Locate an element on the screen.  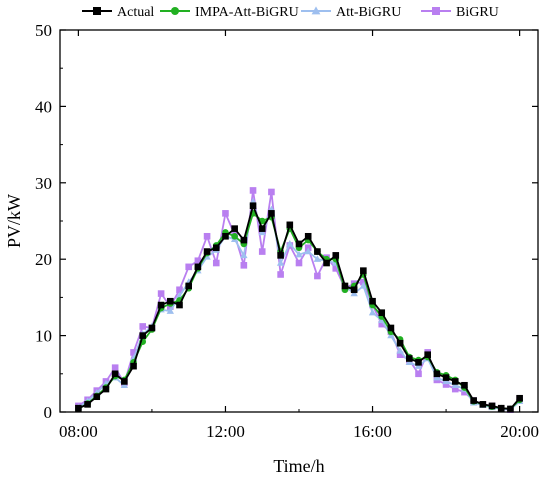
x-tick-label: 16:00 is located at coordinates (372, 431).